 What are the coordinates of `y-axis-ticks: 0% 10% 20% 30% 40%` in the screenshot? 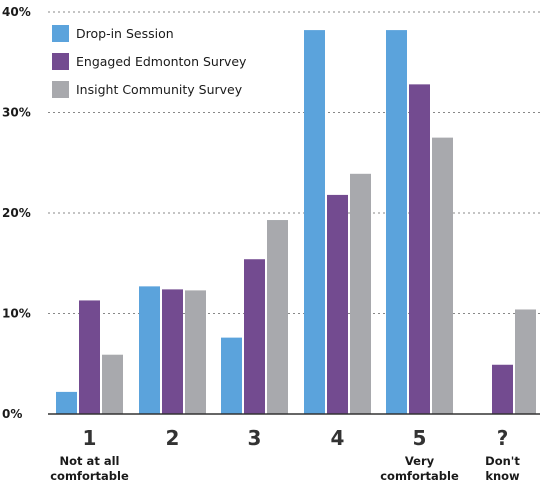 It's located at (16, 213).